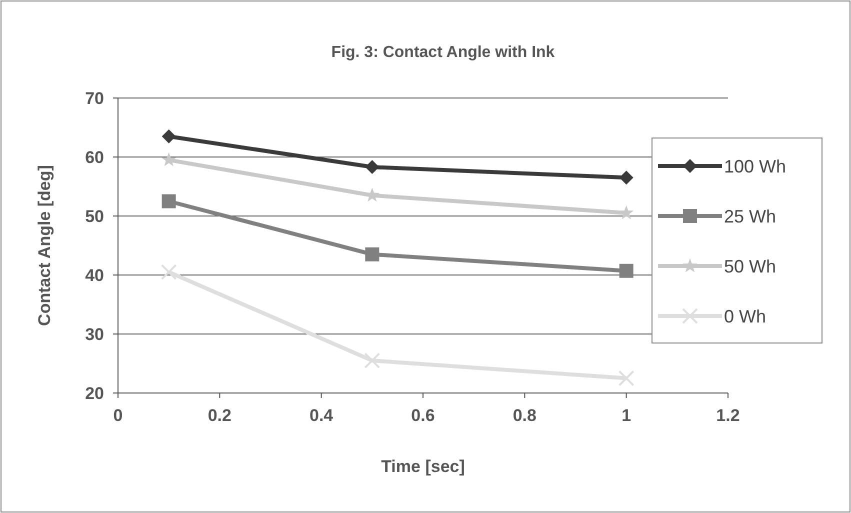 The image size is (851, 513). What do you see at coordinates (745, 316) in the screenshot?
I see `legend-label: 0 Wh` at bounding box center [745, 316].